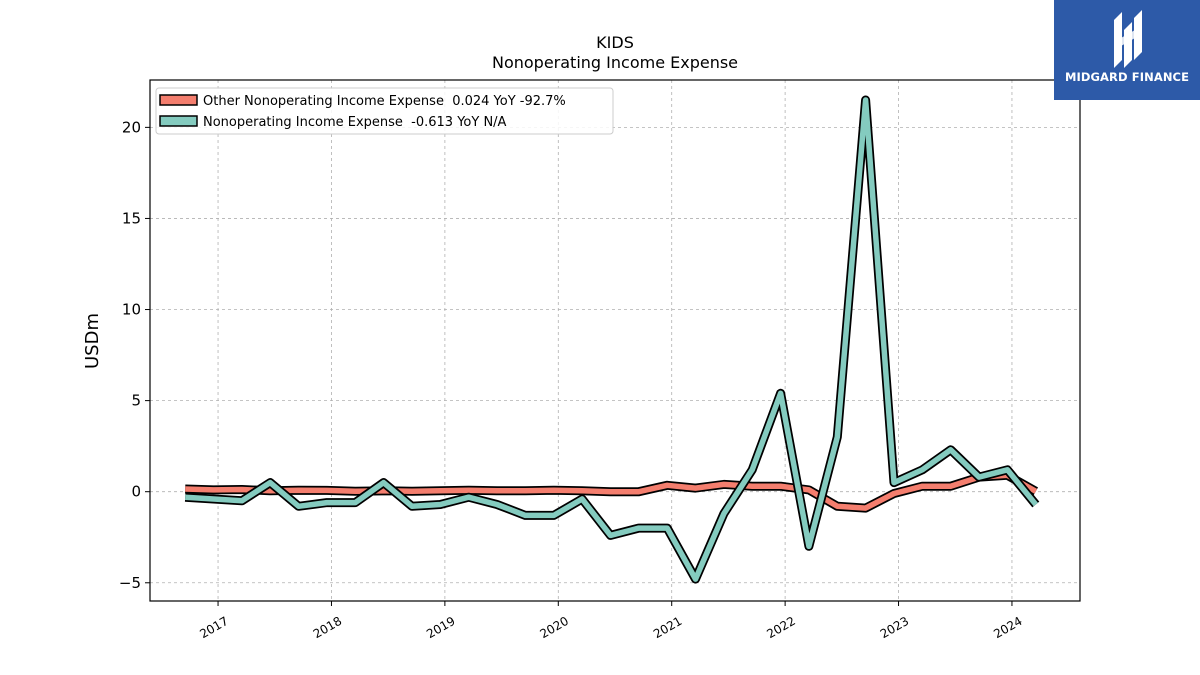 Image resolution: width=1200 pixels, height=675 pixels. What do you see at coordinates (780, 627) in the screenshot?
I see `x-tick-label: 2022` at bounding box center [780, 627].